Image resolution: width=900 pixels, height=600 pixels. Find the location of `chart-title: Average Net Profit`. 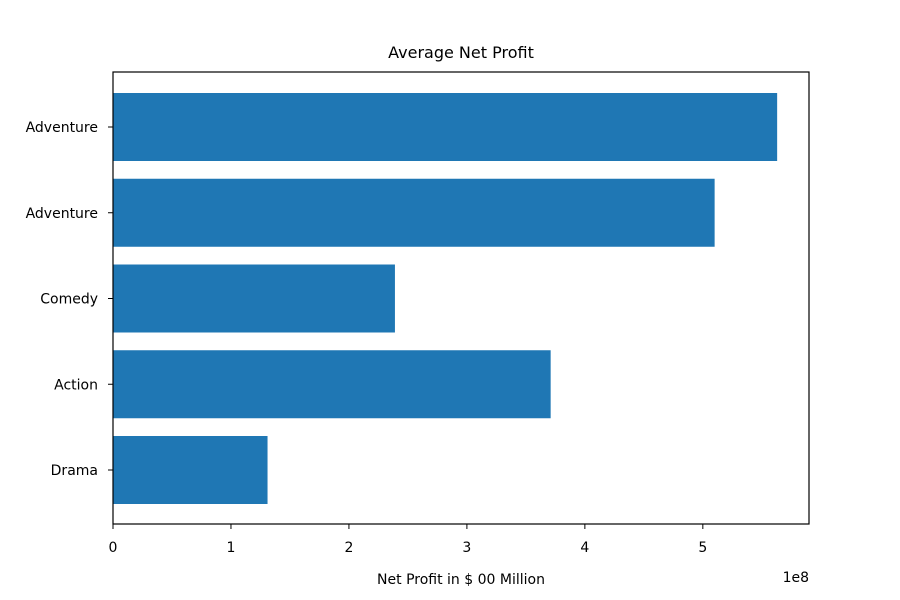

chart-title: Average Net Profit is located at coordinates (461, 52).